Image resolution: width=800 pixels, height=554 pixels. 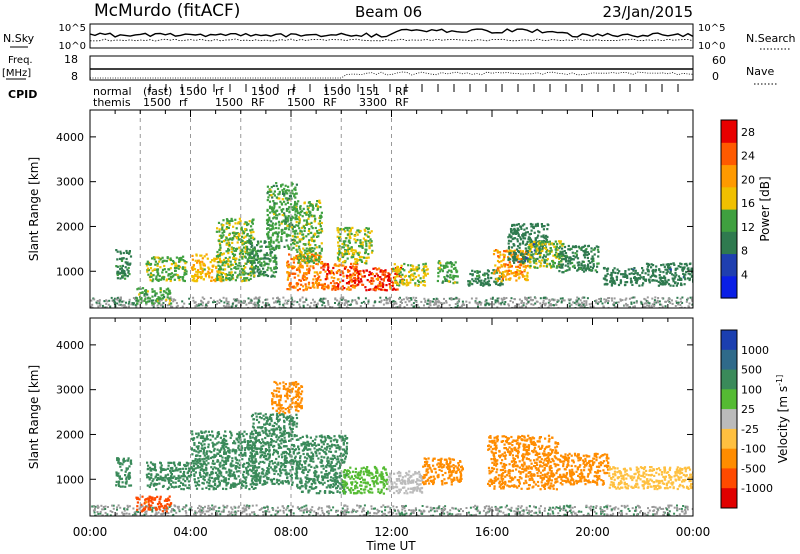 What do you see at coordinates (337, 91) in the screenshot?
I see `cpid-event-top: 1500` at bounding box center [337, 91].